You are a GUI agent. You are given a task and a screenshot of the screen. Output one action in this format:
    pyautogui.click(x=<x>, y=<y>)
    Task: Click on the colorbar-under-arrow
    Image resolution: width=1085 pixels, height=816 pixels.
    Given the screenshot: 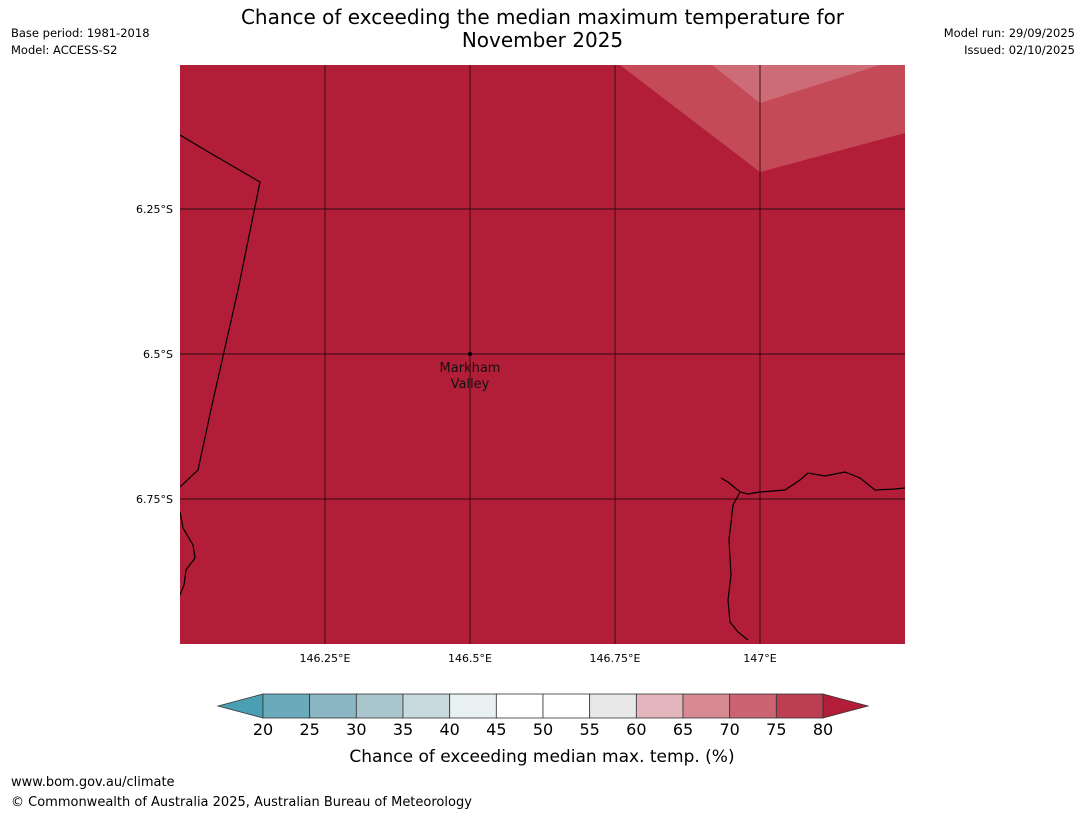 What is the action you would take?
    pyautogui.click(x=240, y=706)
    